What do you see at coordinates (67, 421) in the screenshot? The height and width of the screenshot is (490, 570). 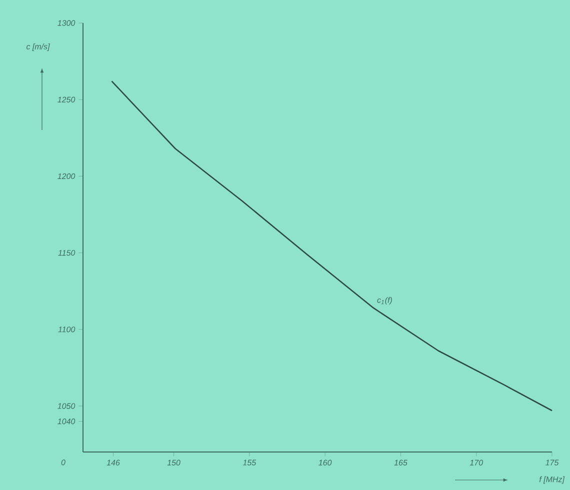 I see `y-tick-label: 1040` at bounding box center [67, 421].